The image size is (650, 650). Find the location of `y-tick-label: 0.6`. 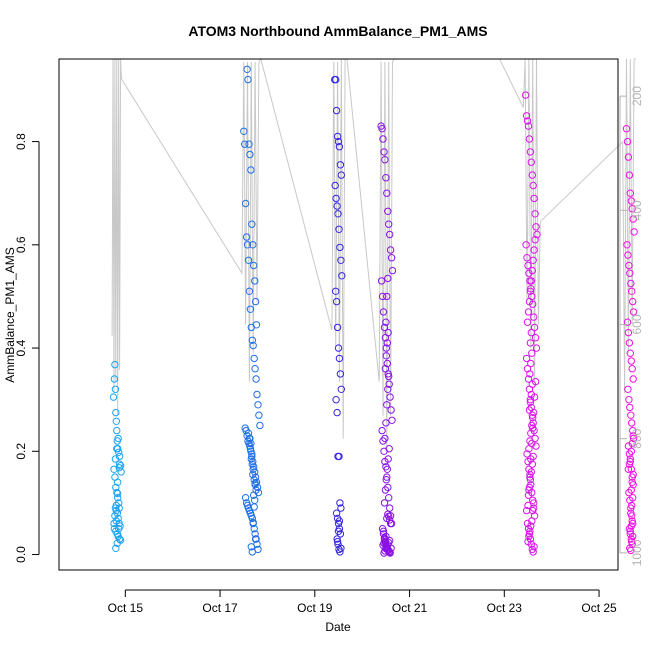

y-tick-label: 0.6 is located at coordinates (21, 244).